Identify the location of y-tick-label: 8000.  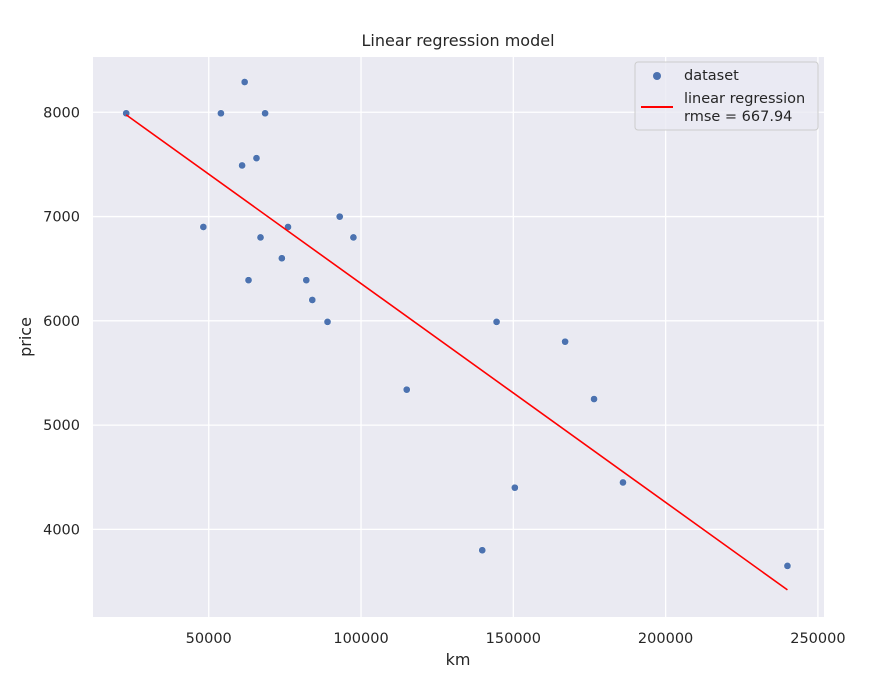
(61, 113).